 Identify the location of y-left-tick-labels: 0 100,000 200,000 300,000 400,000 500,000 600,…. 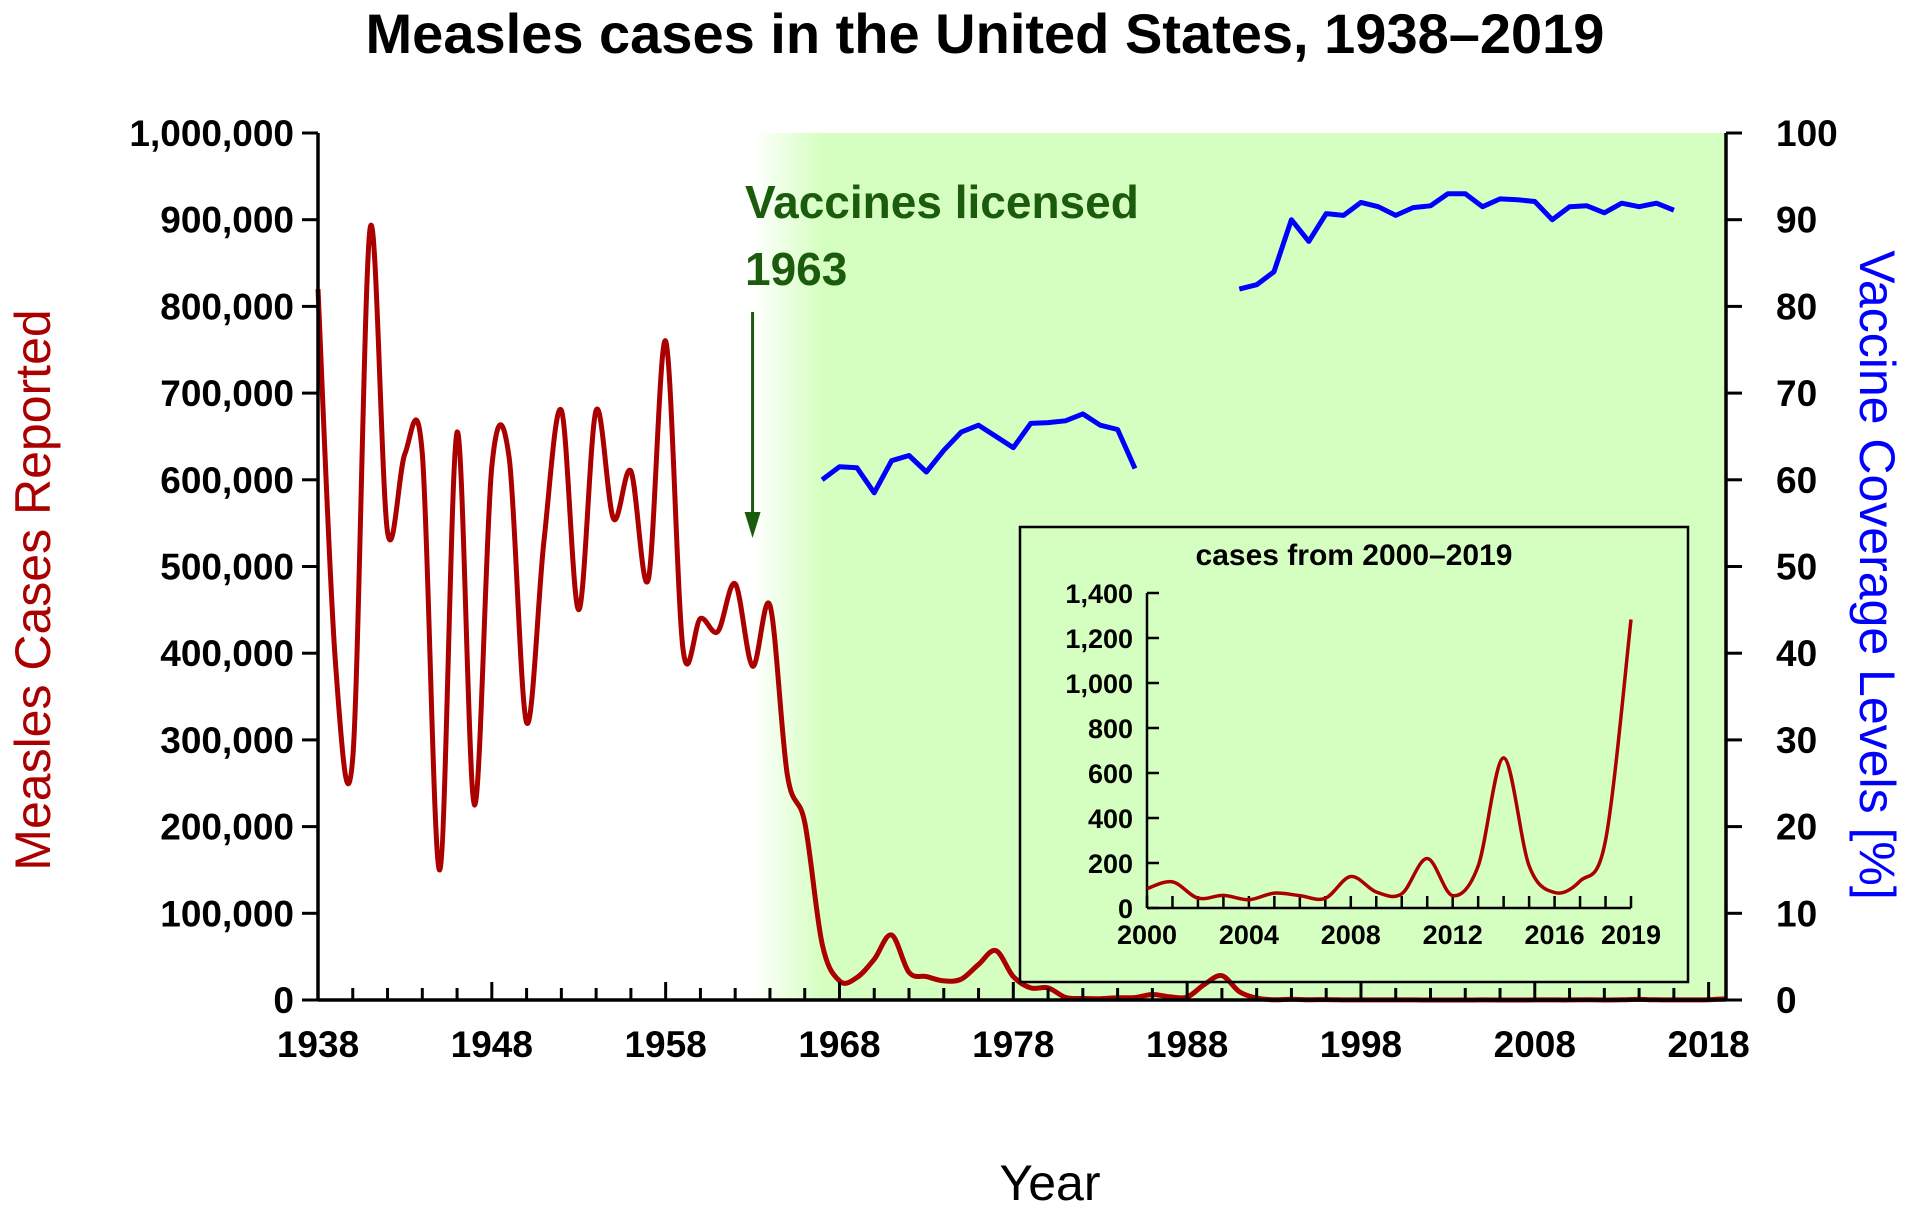
(223, 567).